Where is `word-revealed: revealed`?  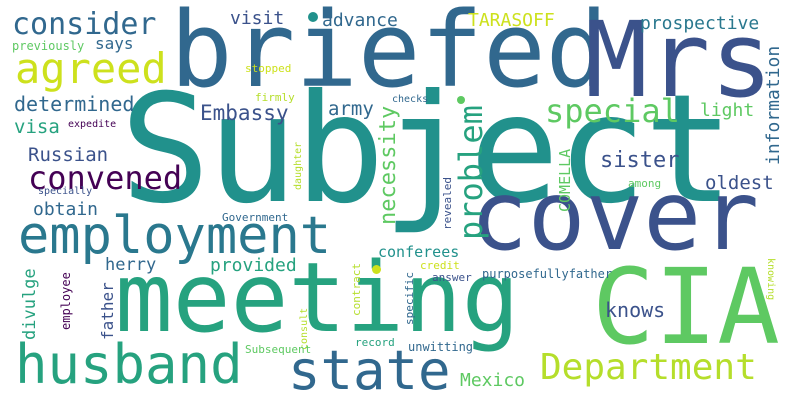
word-revealed: revealed is located at coordinates (447, 203).